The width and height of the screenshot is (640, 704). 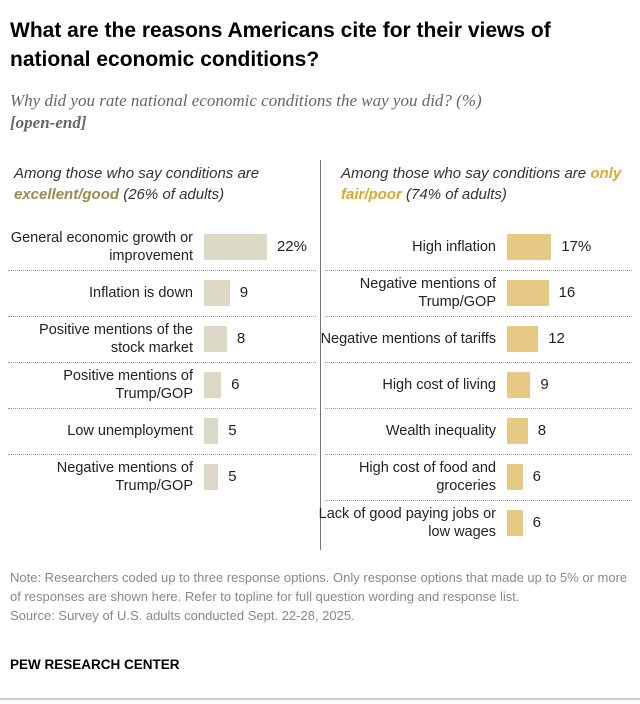 I want to click on right-category-label: Negative mentions of Trump/GOP, so click(x=427, y=293).